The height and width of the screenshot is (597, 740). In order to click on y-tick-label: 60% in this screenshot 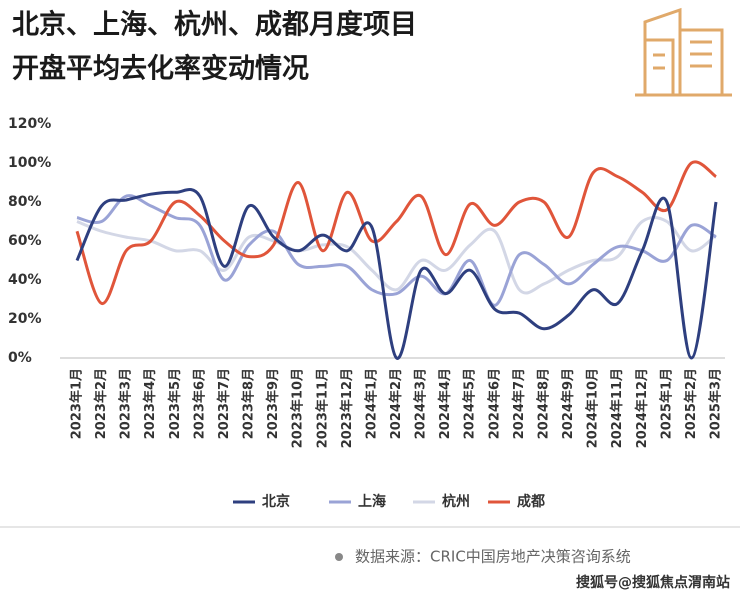, I will do `click(25, 241)`.